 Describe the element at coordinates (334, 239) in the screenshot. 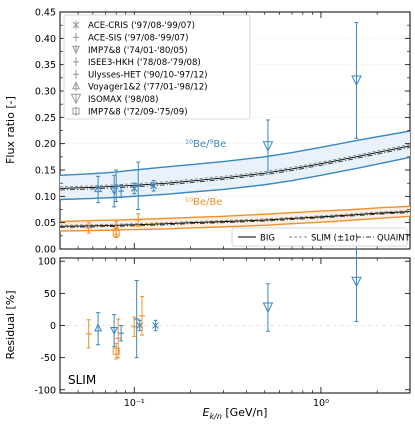

I see `legend-slim: SLIM (±1σ)` at that location.